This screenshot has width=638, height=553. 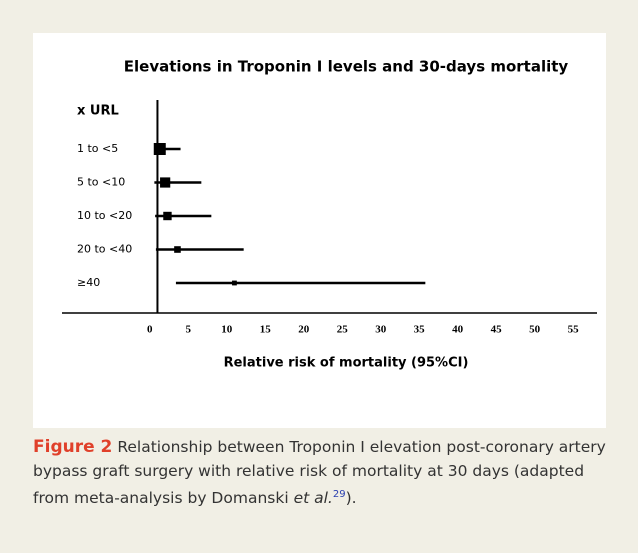 I want to click on category-label: 20 to <40, so click(x=104, y=249).